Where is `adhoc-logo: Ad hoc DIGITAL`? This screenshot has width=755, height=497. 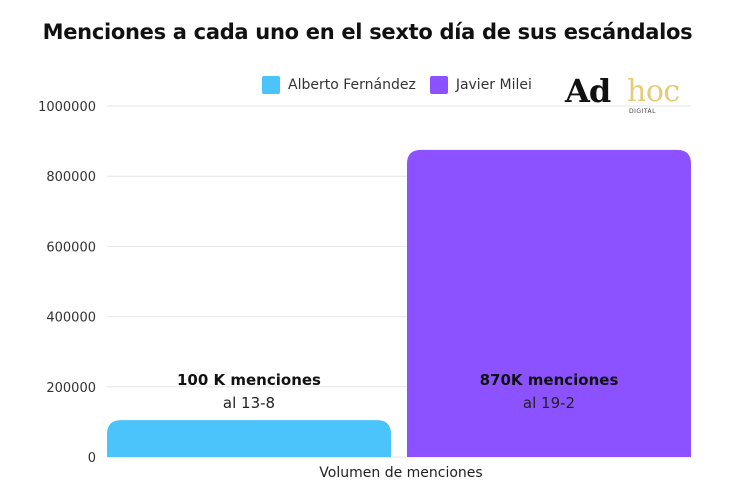 adhoc-logo: Ad hoc DIGITAL is located at coordinates (630, 95).